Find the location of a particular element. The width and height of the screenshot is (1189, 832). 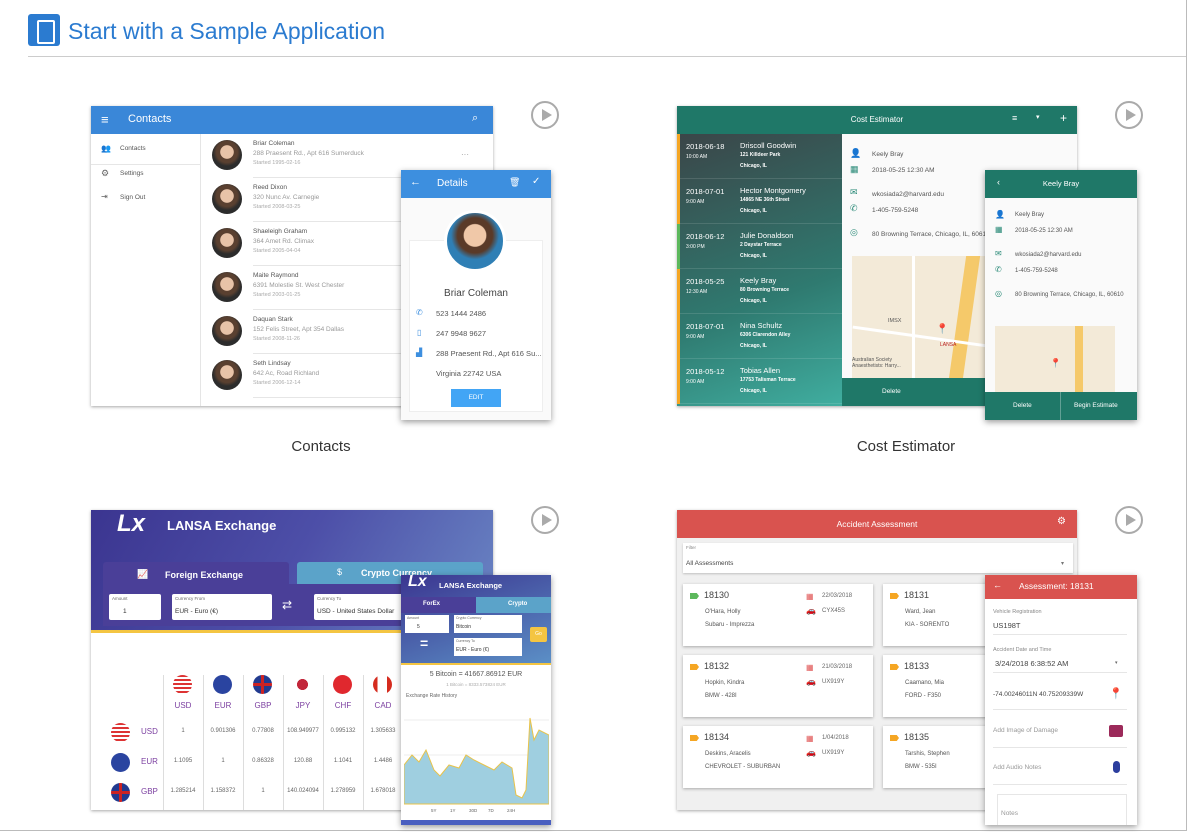

map: 📍 is located at coordinates (1055, 359).